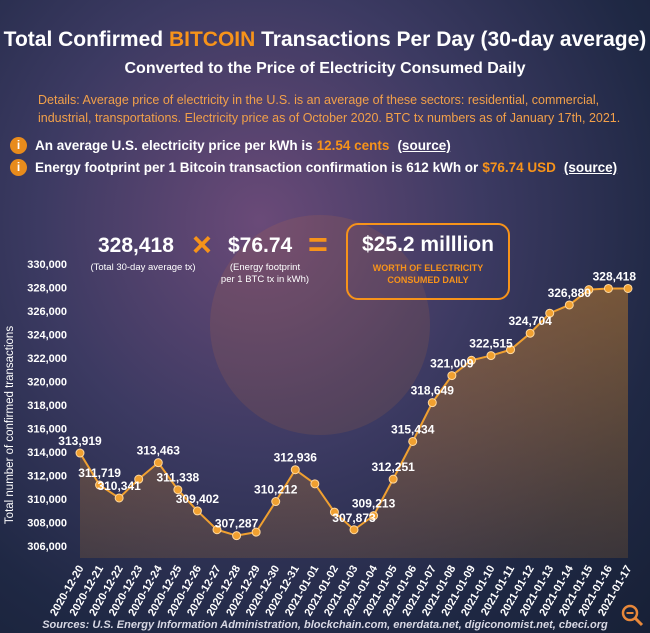  Describe the element at coordinates (320, 325) in the screenshot. I see `bitcoin-watermark` at that location.